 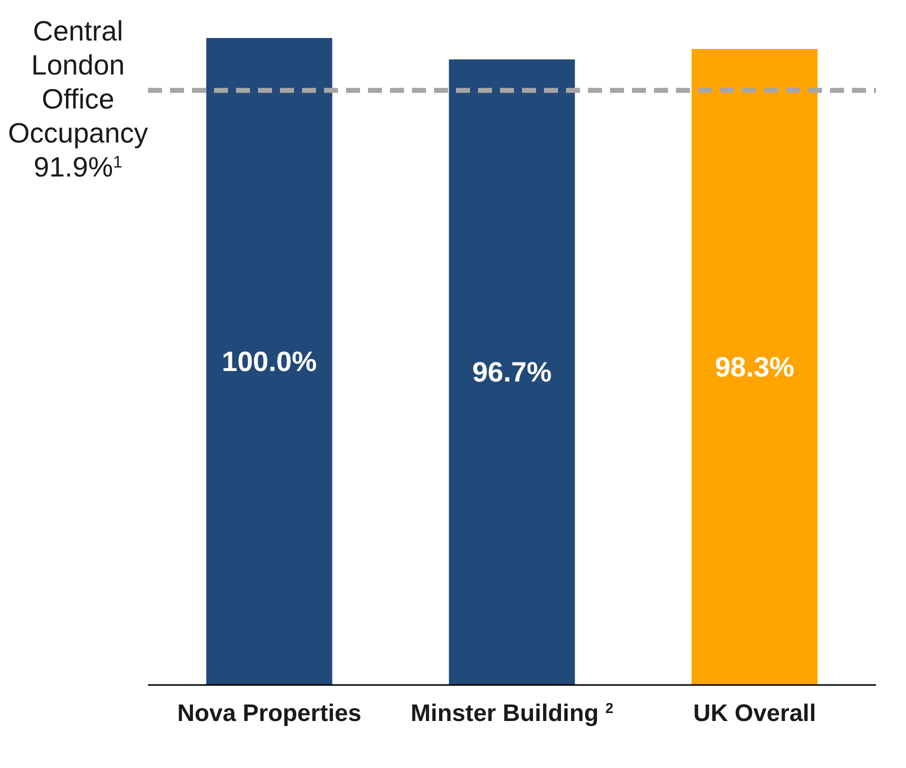 What do you see at coordinates (512, 713) in the screenshot?
I see `x-tick-label: Minster Building $^{2}$` at bounding box center [512, 713].